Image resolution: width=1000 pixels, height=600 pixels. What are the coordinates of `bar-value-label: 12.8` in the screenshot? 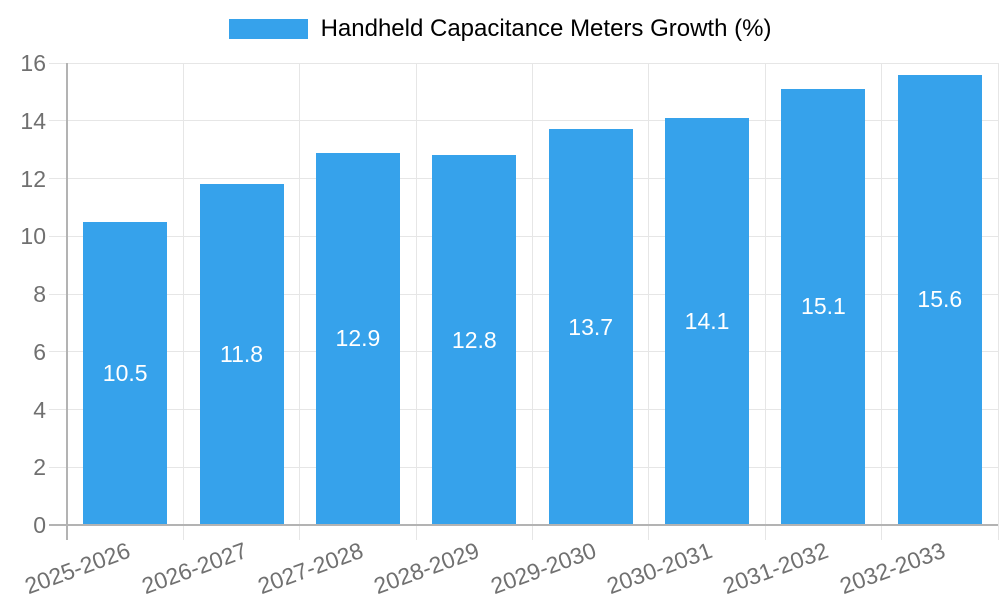 It's located at (474, 339).